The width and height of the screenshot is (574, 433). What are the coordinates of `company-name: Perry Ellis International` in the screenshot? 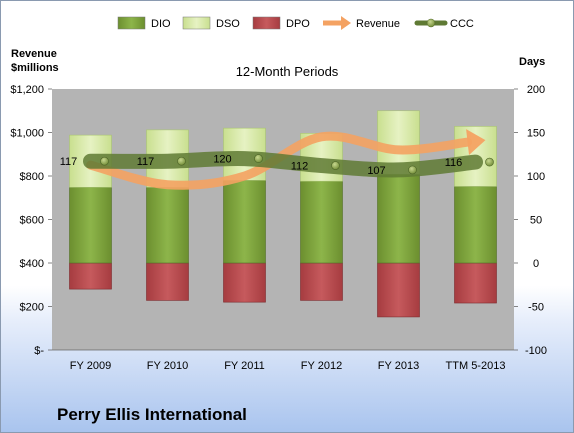 It's located at (152, 414).